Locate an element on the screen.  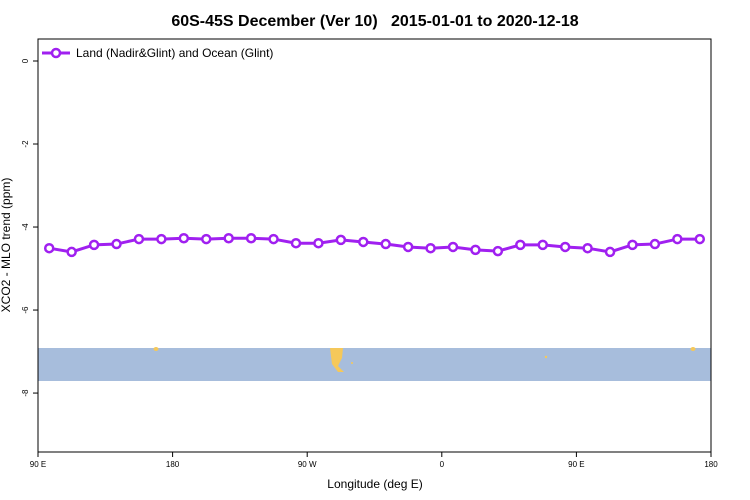
y-axis-label: XCO2 - MLO trend (ppm) is located at coordinates (6, 245).